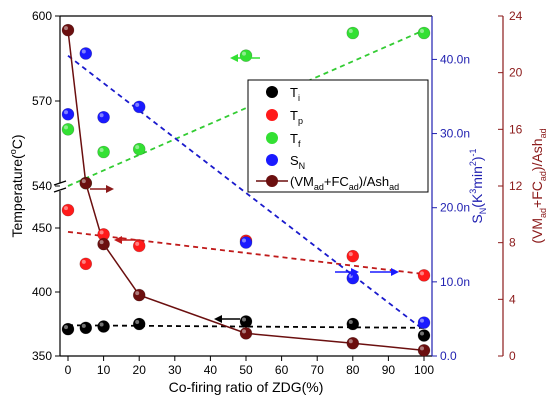 The image size is (550, 409). Describe the element at coordinates (42, 101) in the screenshot. I see `left-tick-label-570: 570` at that location.